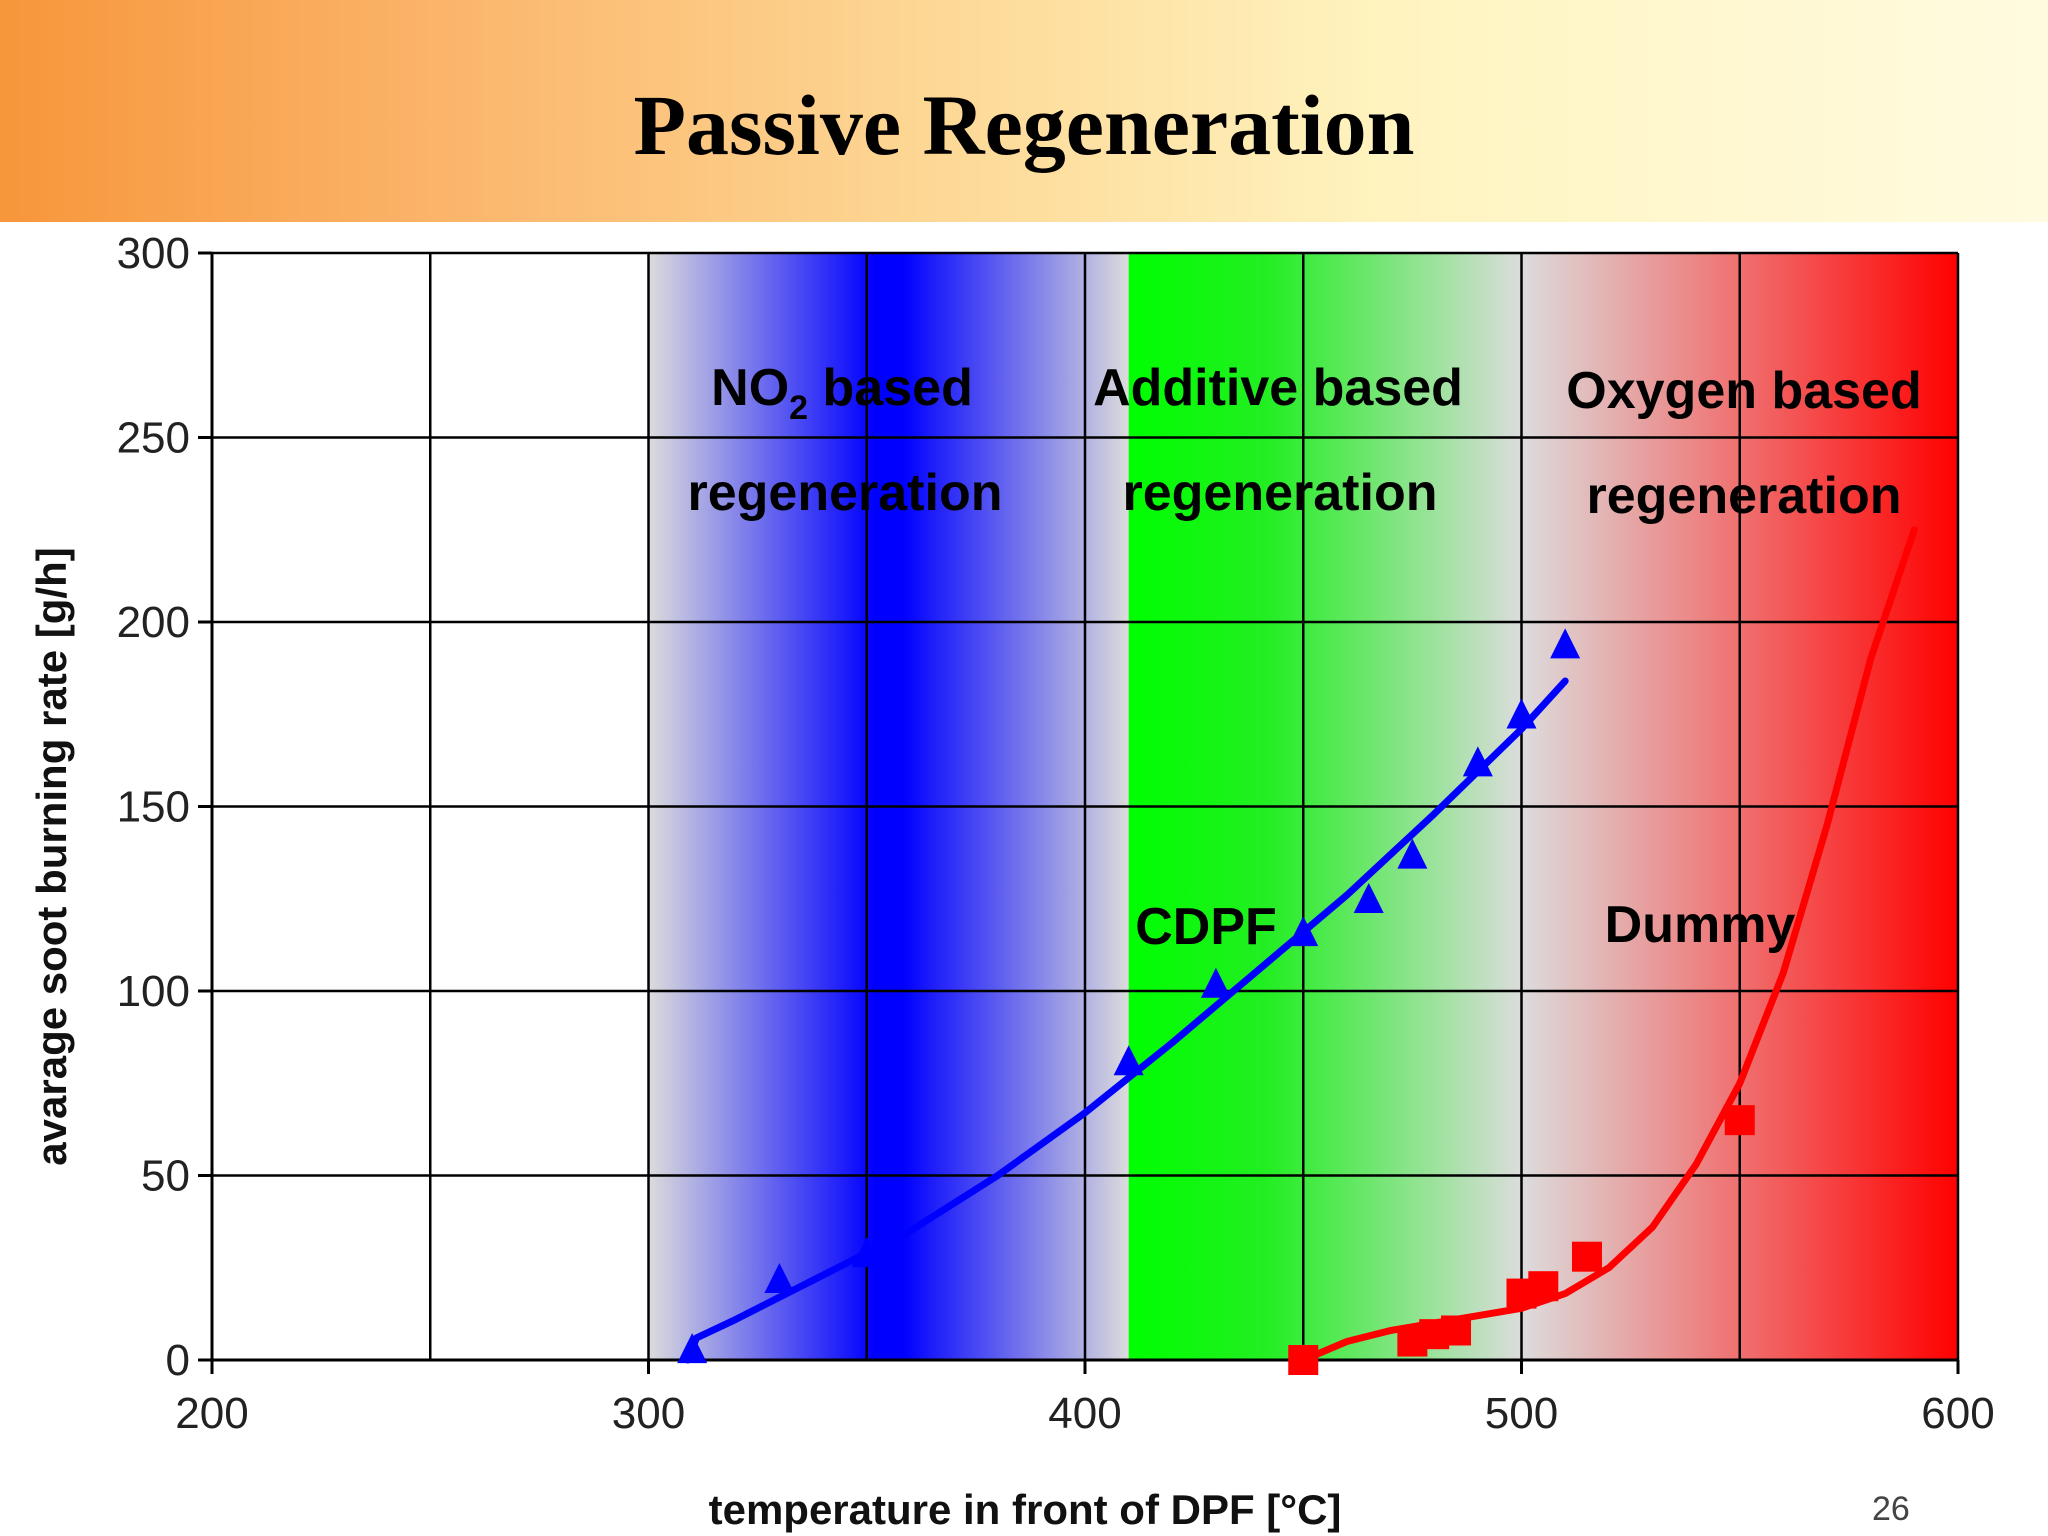 The image size is (2048, 1536). What do you see at coordinates (845, 493) in the screenshot?
I see `no2-zone-label-line2: regeneration` at bounding box center [845, 493].